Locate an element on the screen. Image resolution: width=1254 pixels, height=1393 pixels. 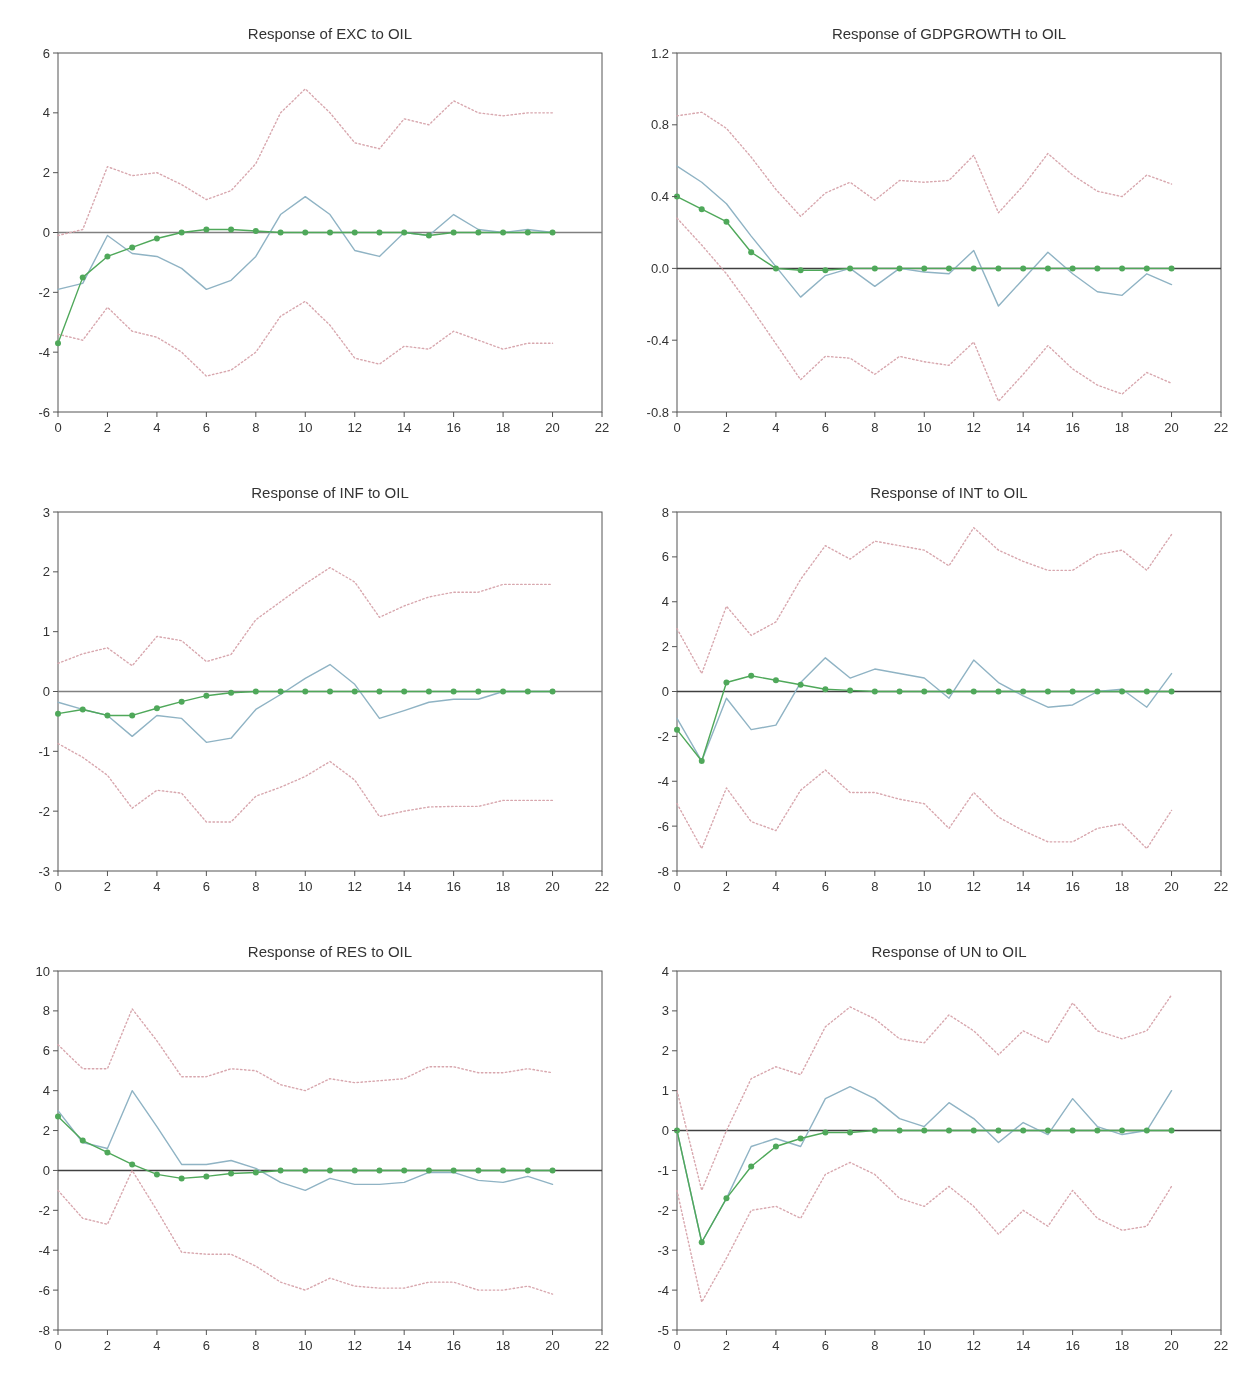
y-tick-label: -3 is located at coordinates (663, 1250).